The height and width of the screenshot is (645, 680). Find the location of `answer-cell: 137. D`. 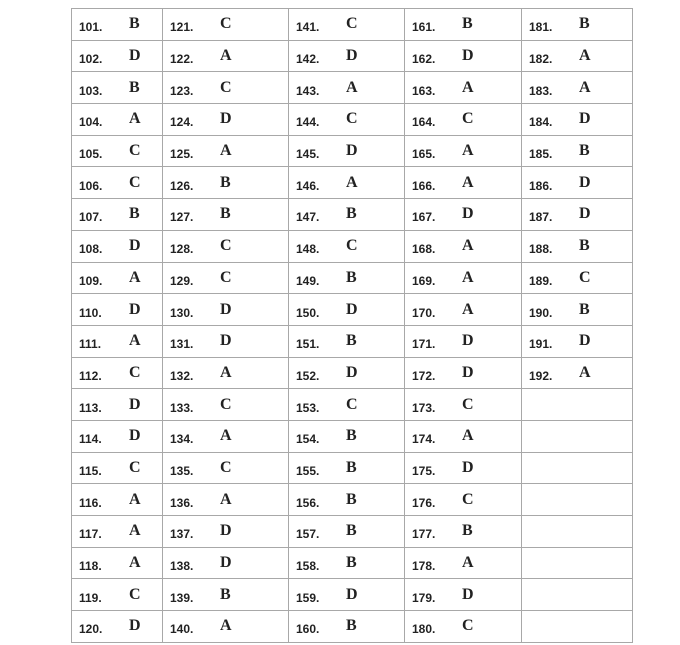

answer-cell: 137. D is located at coordinates (225, 531).